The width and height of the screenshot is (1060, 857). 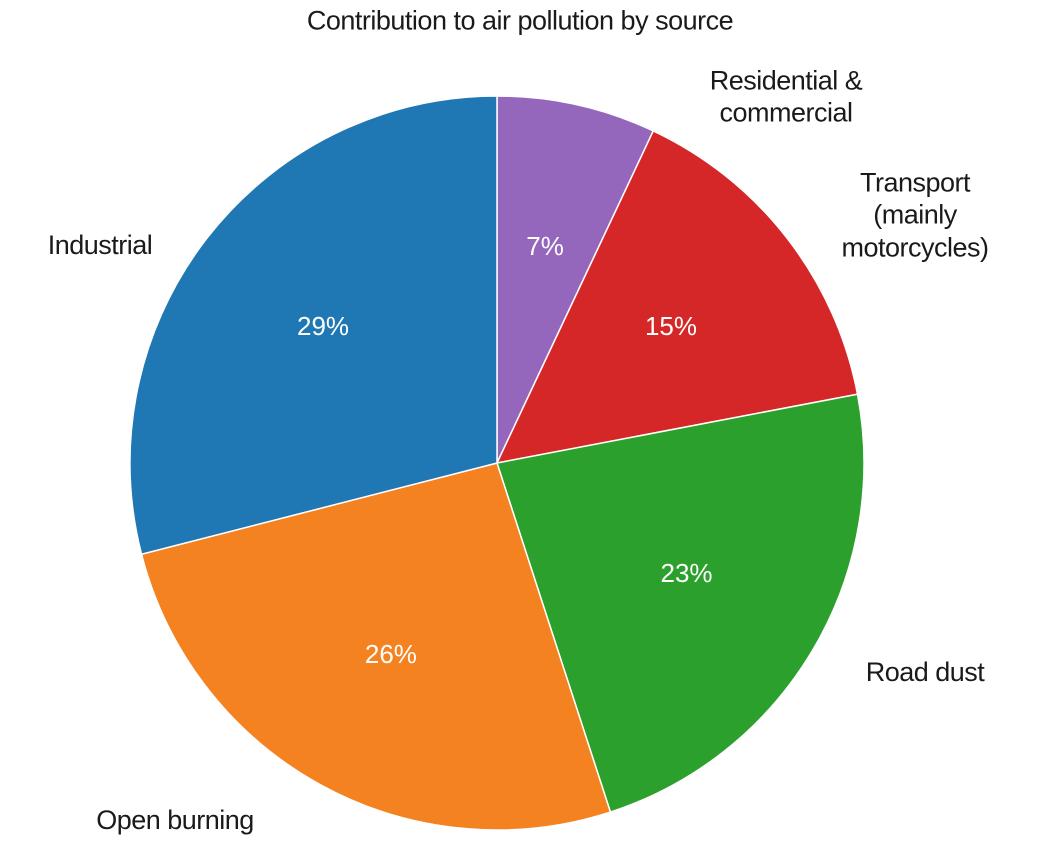 I want to click on category-label: Transport (mainly motorcycles), so click(x=915, y=215).